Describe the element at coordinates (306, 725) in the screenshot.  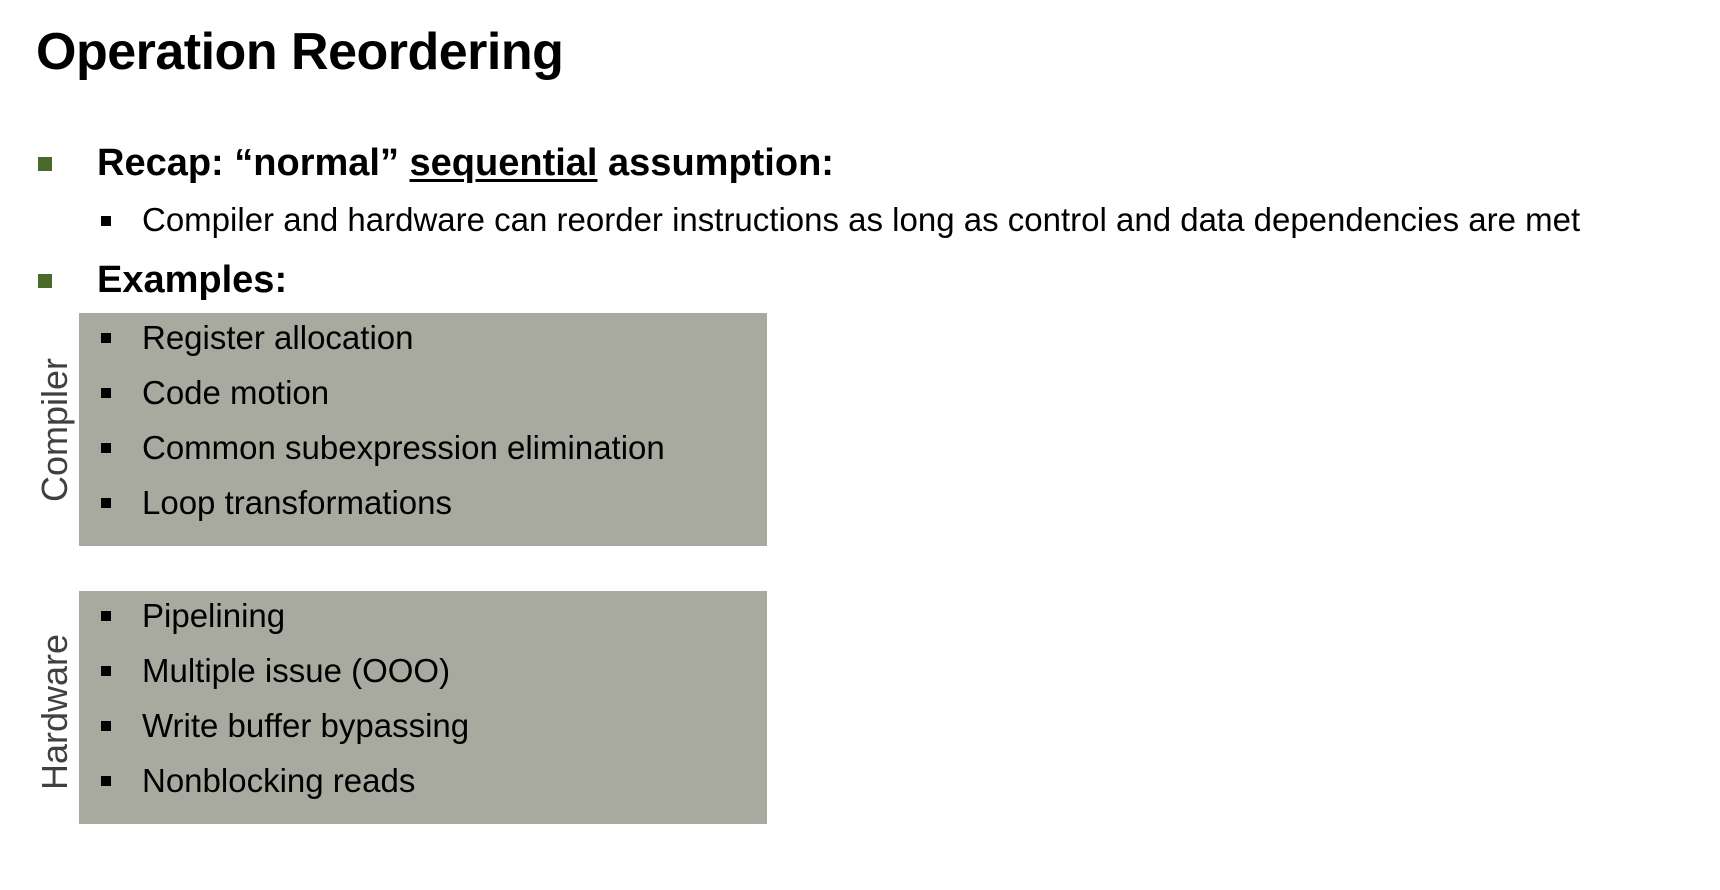
I see `list-item-label: Write buffer bypassing` at that location.